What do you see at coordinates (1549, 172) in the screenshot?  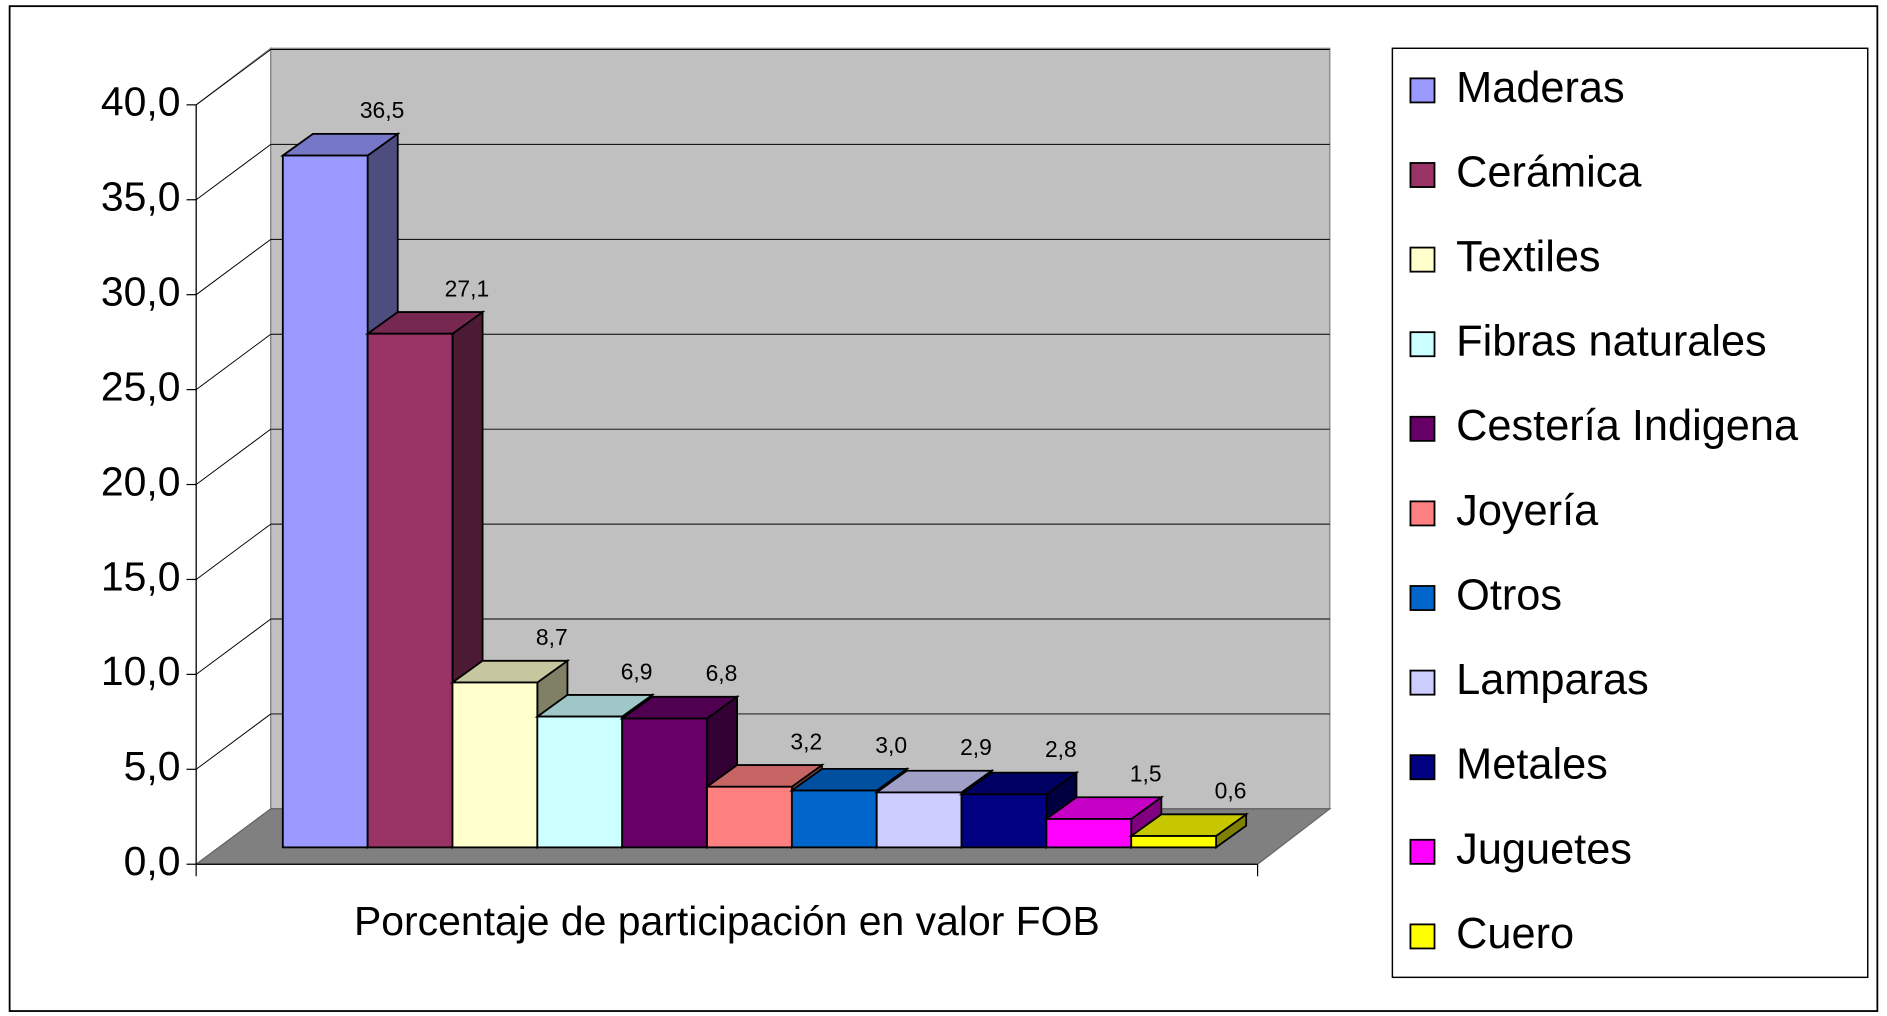 I see `legend-label: Cerámica` at bounding box center [1549, 172].